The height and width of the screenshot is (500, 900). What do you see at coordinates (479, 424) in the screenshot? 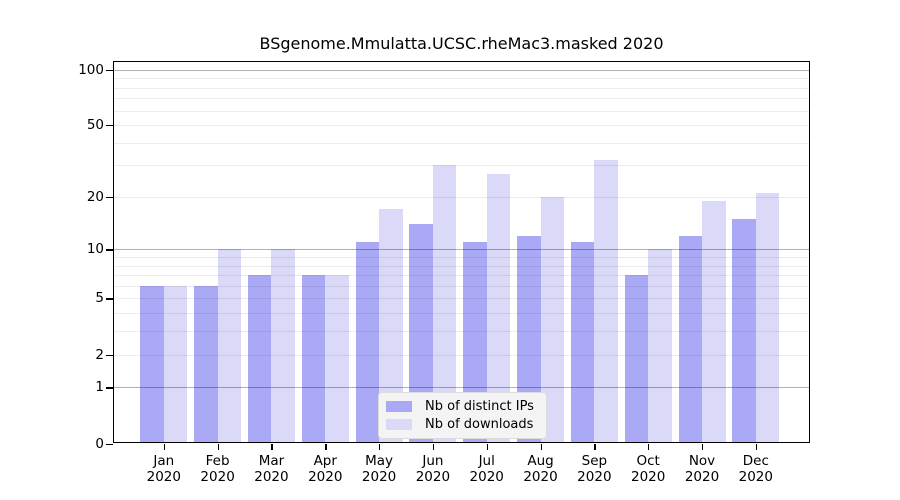
I see `legend-label-downloads: Nb of downloads` at bounding box center [479, 424].